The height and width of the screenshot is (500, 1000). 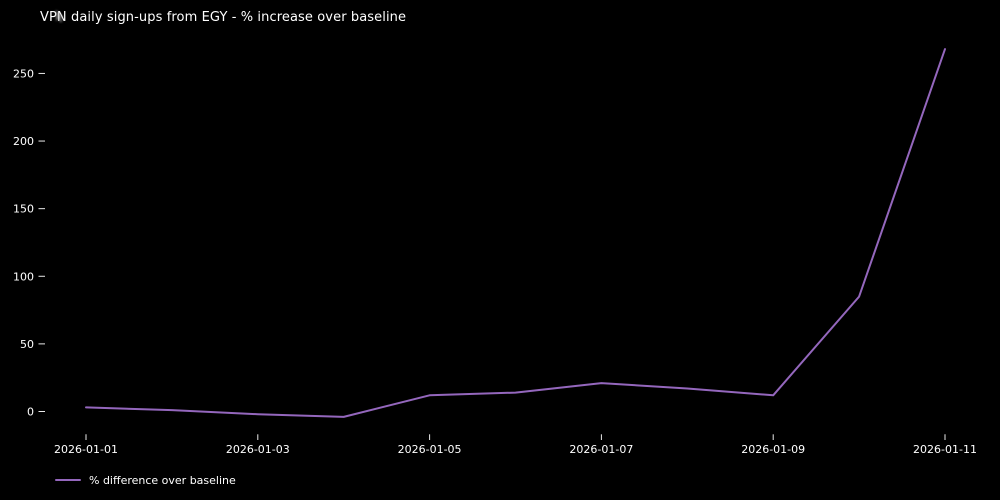 I want to click on x-axis-tick-label: 2026-01-11, so click(x=945, y=449).